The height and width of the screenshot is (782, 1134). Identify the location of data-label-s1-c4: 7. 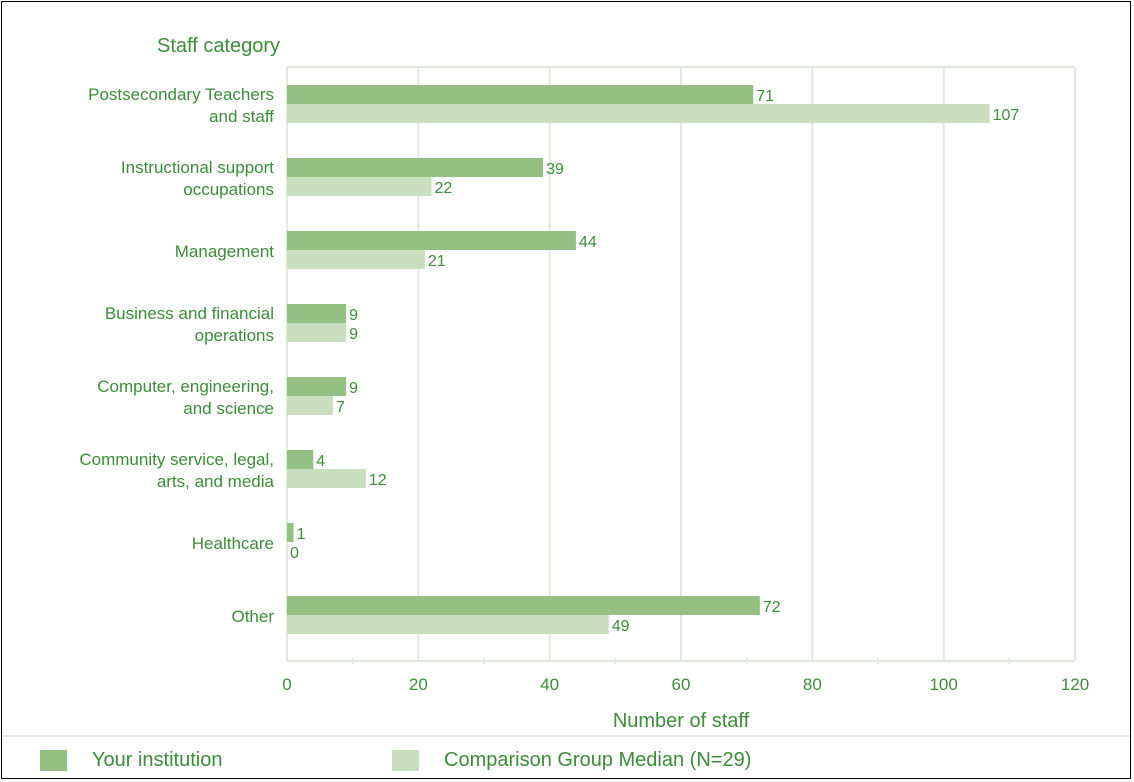
(340, 407).